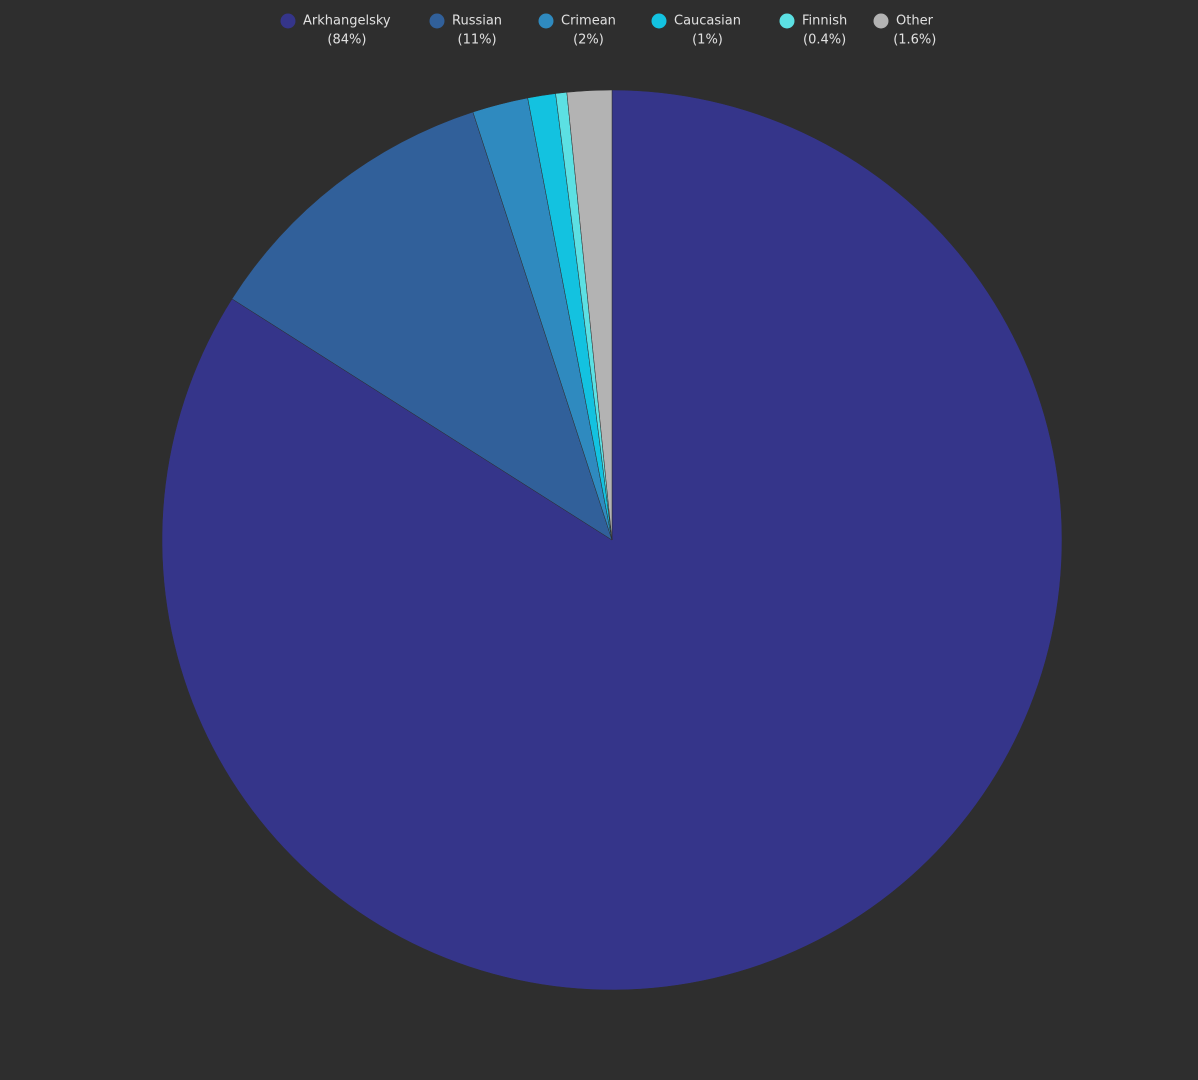  What do you see at coordinates (824, 21) in the screenshot?
I see `legend-label: Finnish` at bounding box center [824, 21].